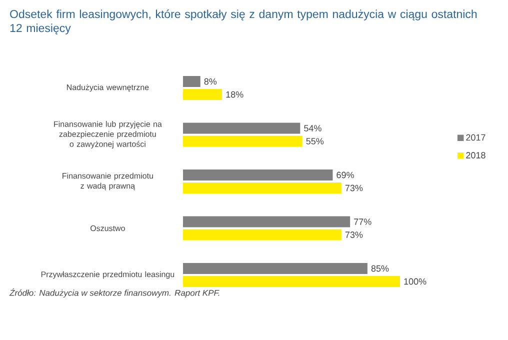  What do you see at coordinates (476, 155) in the screenshot?
I see `legend-label: 2018` at bounding box center [476, 155].